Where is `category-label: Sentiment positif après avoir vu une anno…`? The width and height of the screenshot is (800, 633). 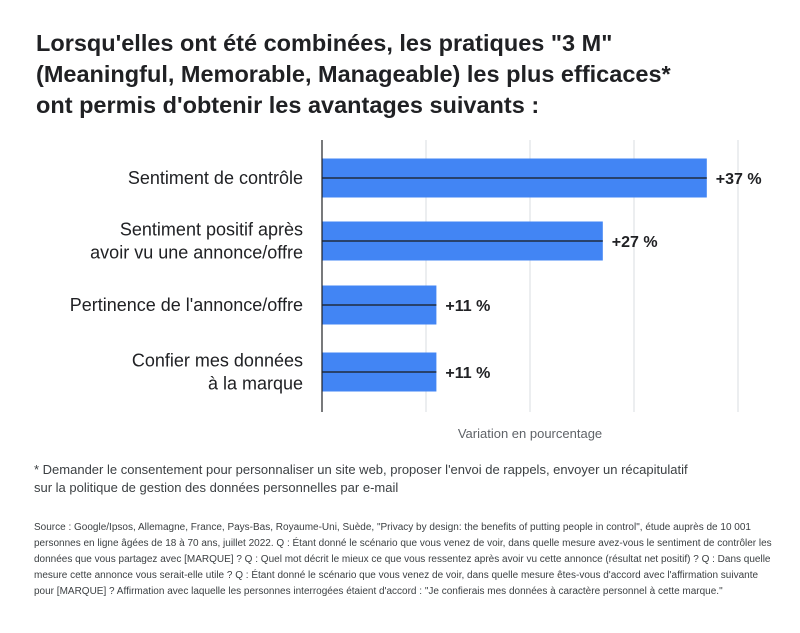 category-label: Sentiment positif après avoir vu une anno… is located at coordinates (196, 241).